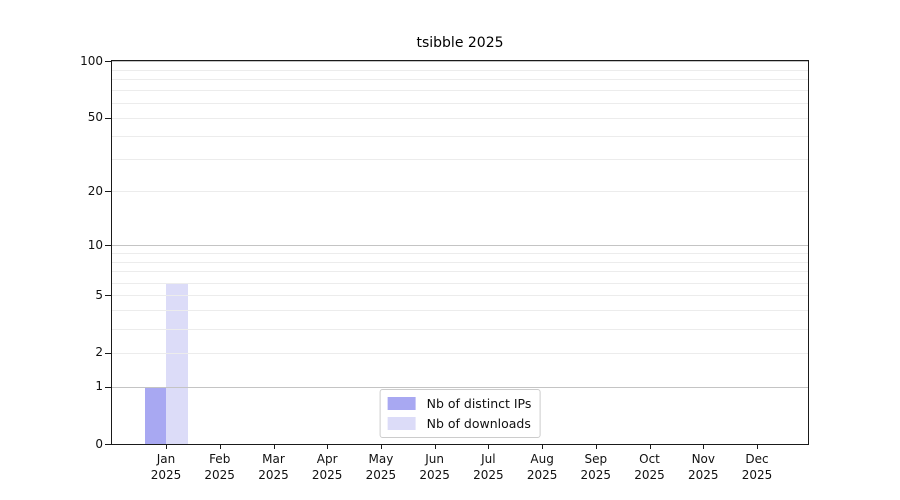 The width and height of the screenshot is (900, 500). I want to click on x-tick-mark-sep, so click(596, 447).